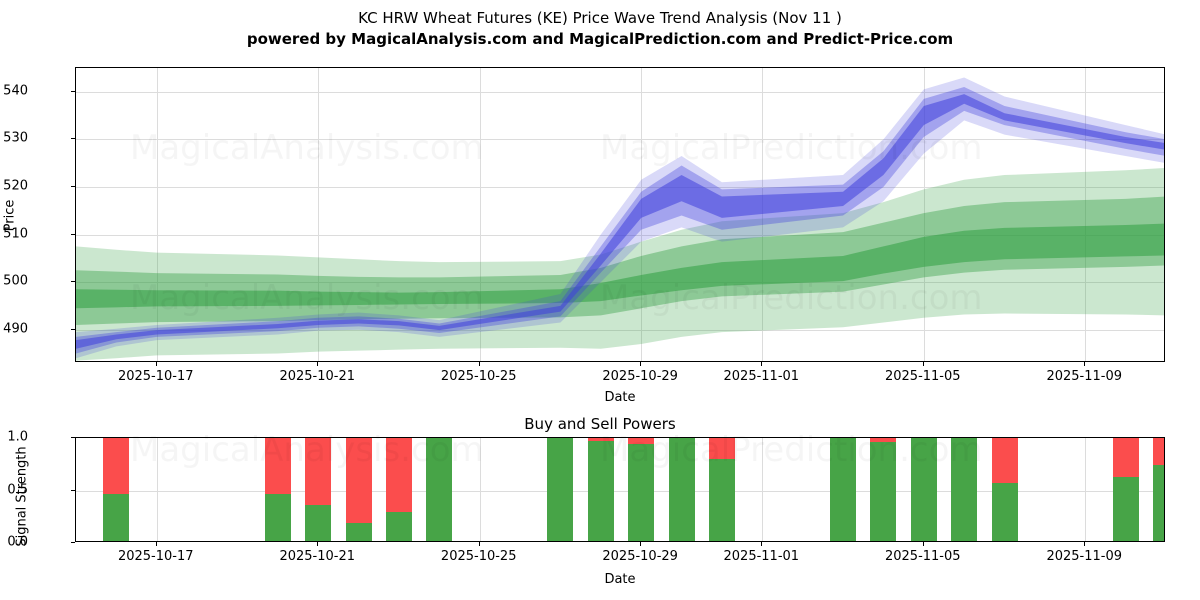  Describe the element at coordinates (15, 186) in the screenshot. I see `price-y-tick: 520` at that location.